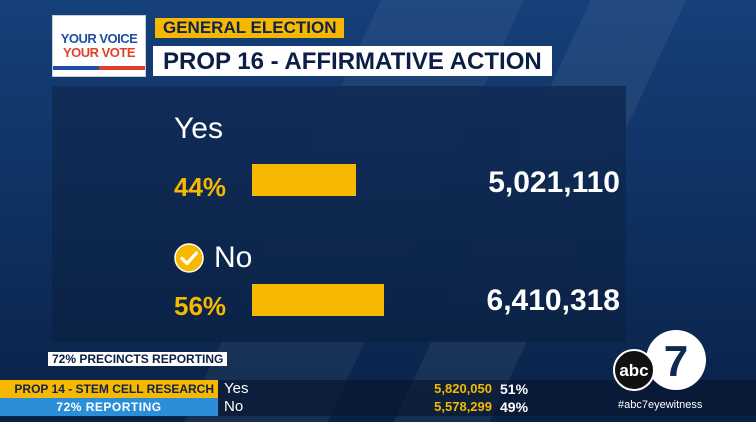  I want to click on percent-yes: 44%, so click(200, 187).